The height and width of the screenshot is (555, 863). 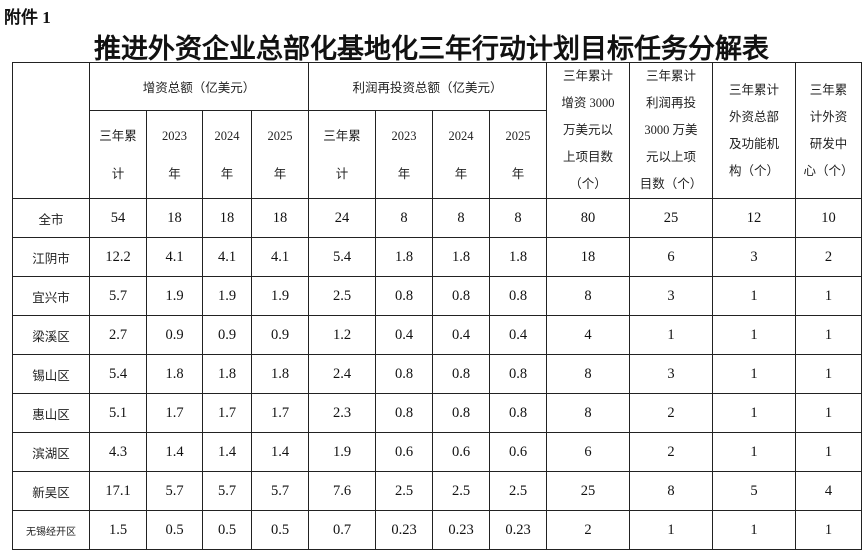 I want to click on header-line: 心（个）, so click(x=828, y=170).